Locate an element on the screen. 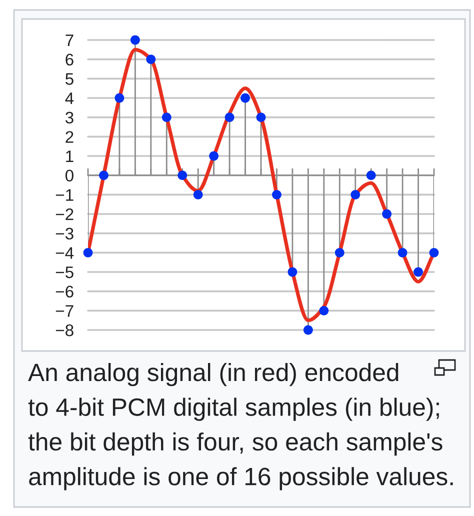 The height and width of the screenshot is (516, 474). y-tick-label: 6 is located at coordinates (70, 60).